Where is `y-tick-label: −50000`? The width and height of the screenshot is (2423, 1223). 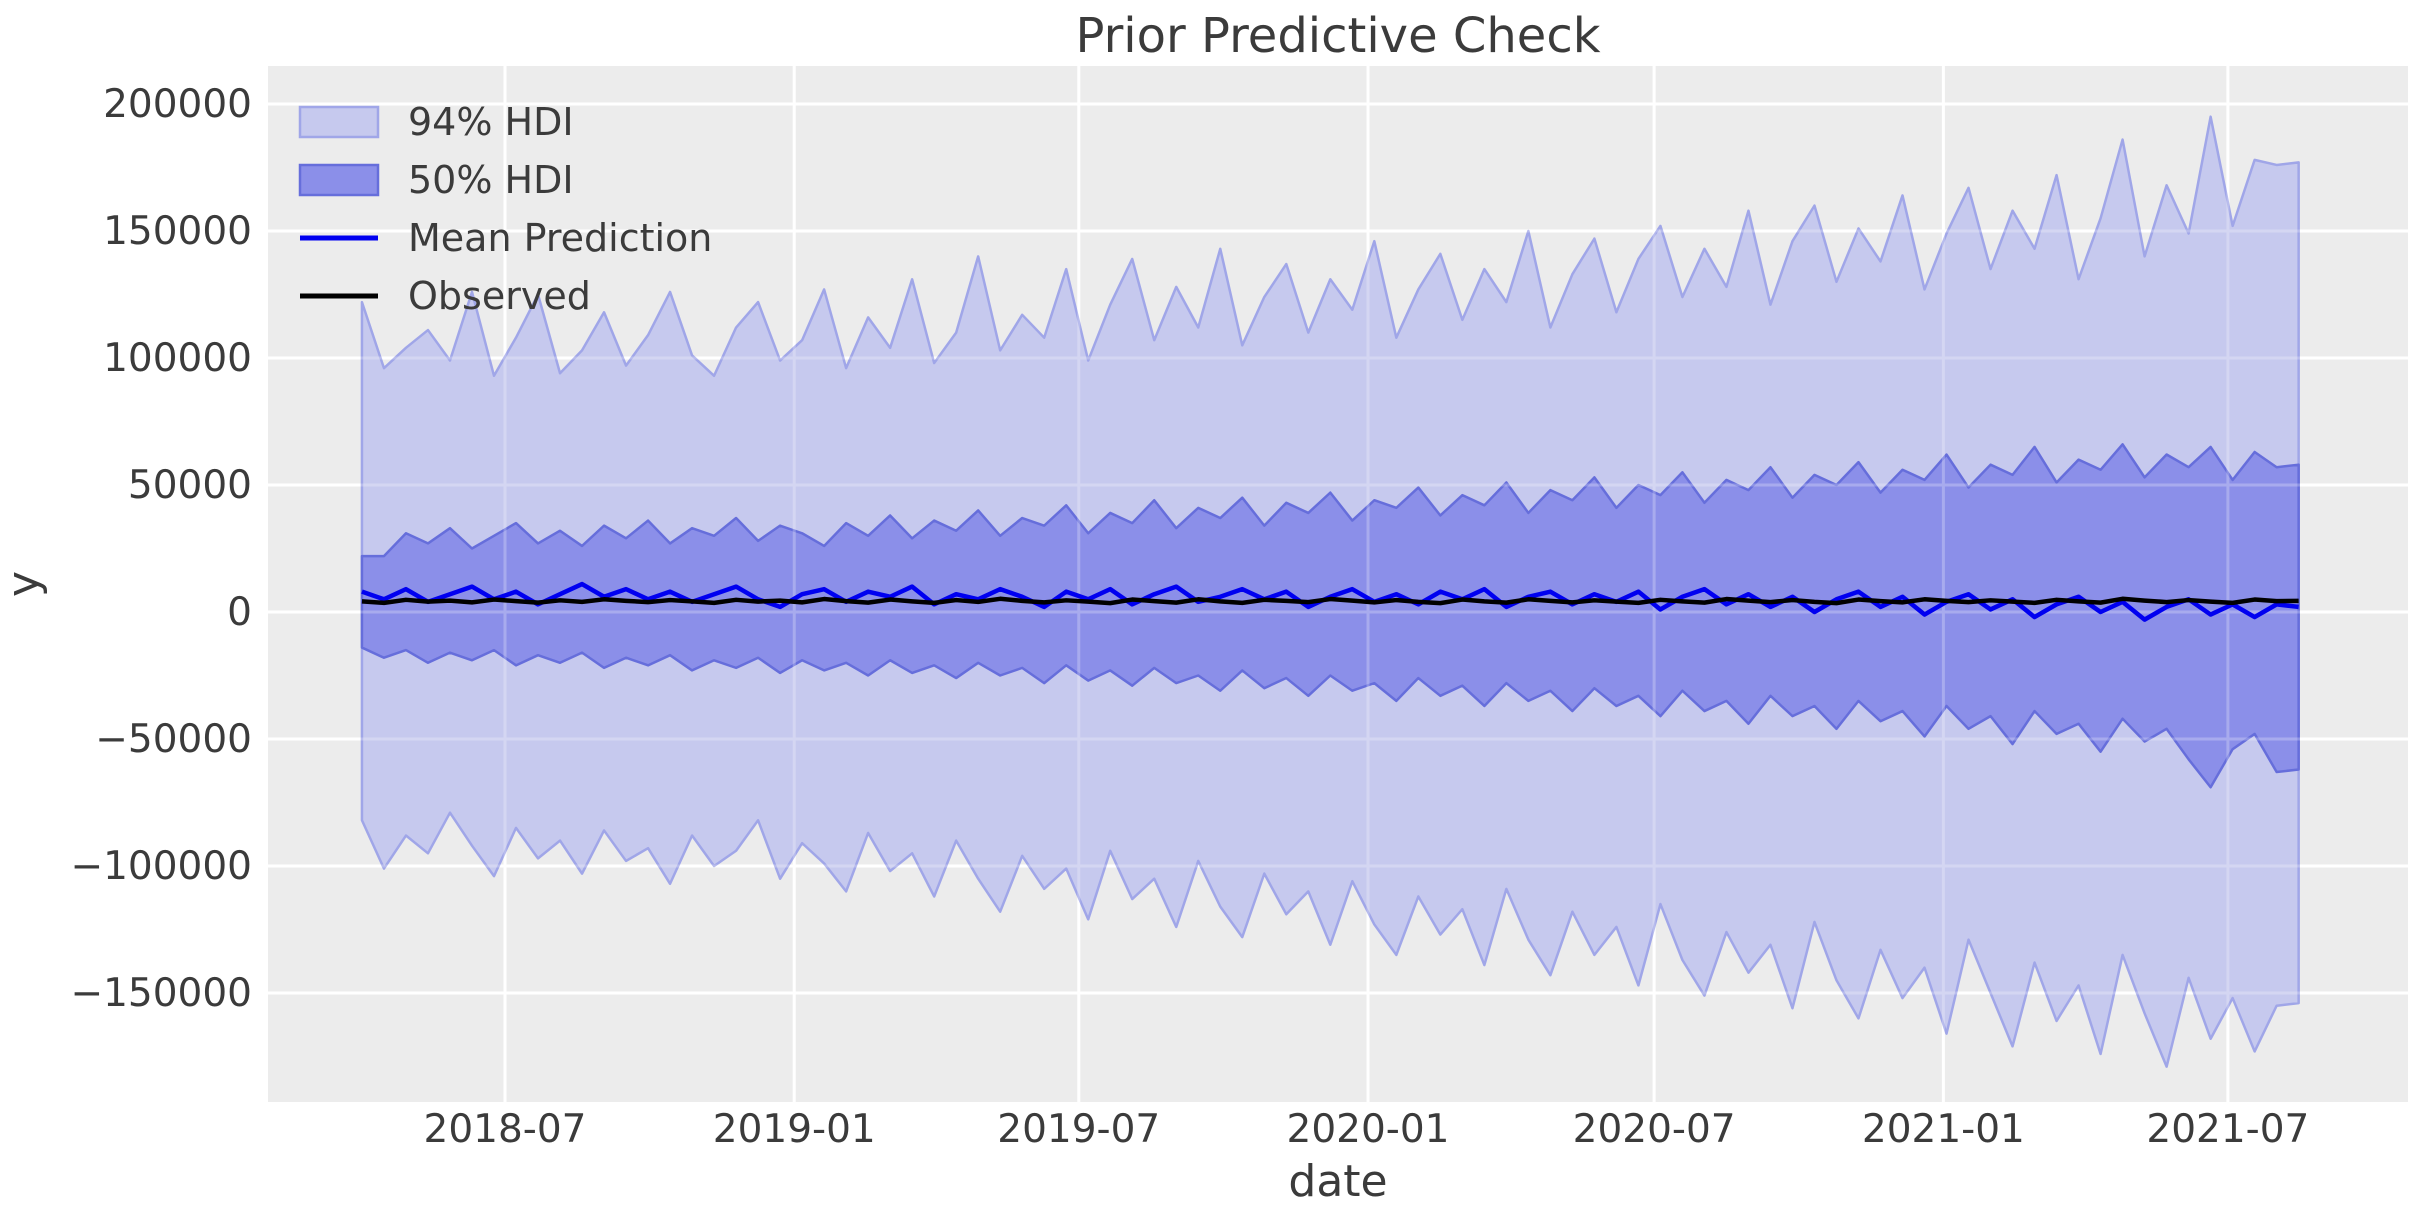
y-tick-label: −50000 is located at coordinates (173, 739).